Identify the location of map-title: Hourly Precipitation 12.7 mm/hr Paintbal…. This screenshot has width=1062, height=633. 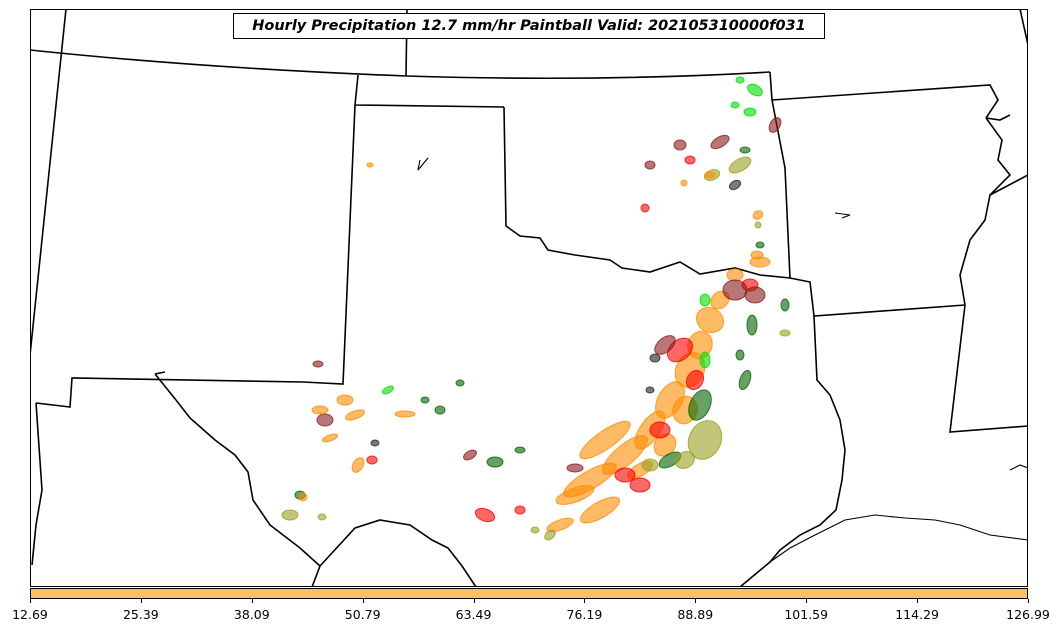
(529, 26).